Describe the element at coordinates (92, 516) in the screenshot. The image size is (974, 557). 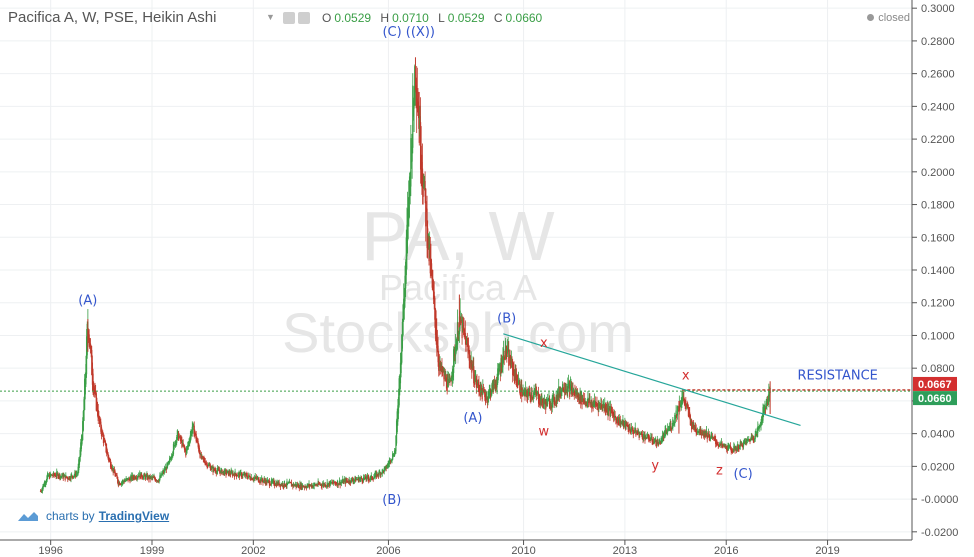
I see `tradingview-brand: charts by TradingView` at that location.